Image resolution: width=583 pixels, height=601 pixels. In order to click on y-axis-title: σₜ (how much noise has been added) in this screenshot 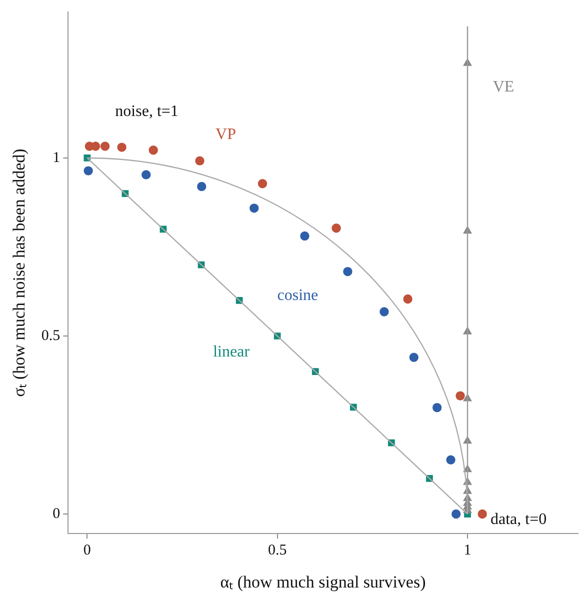, I will do `click(19, 272)`.